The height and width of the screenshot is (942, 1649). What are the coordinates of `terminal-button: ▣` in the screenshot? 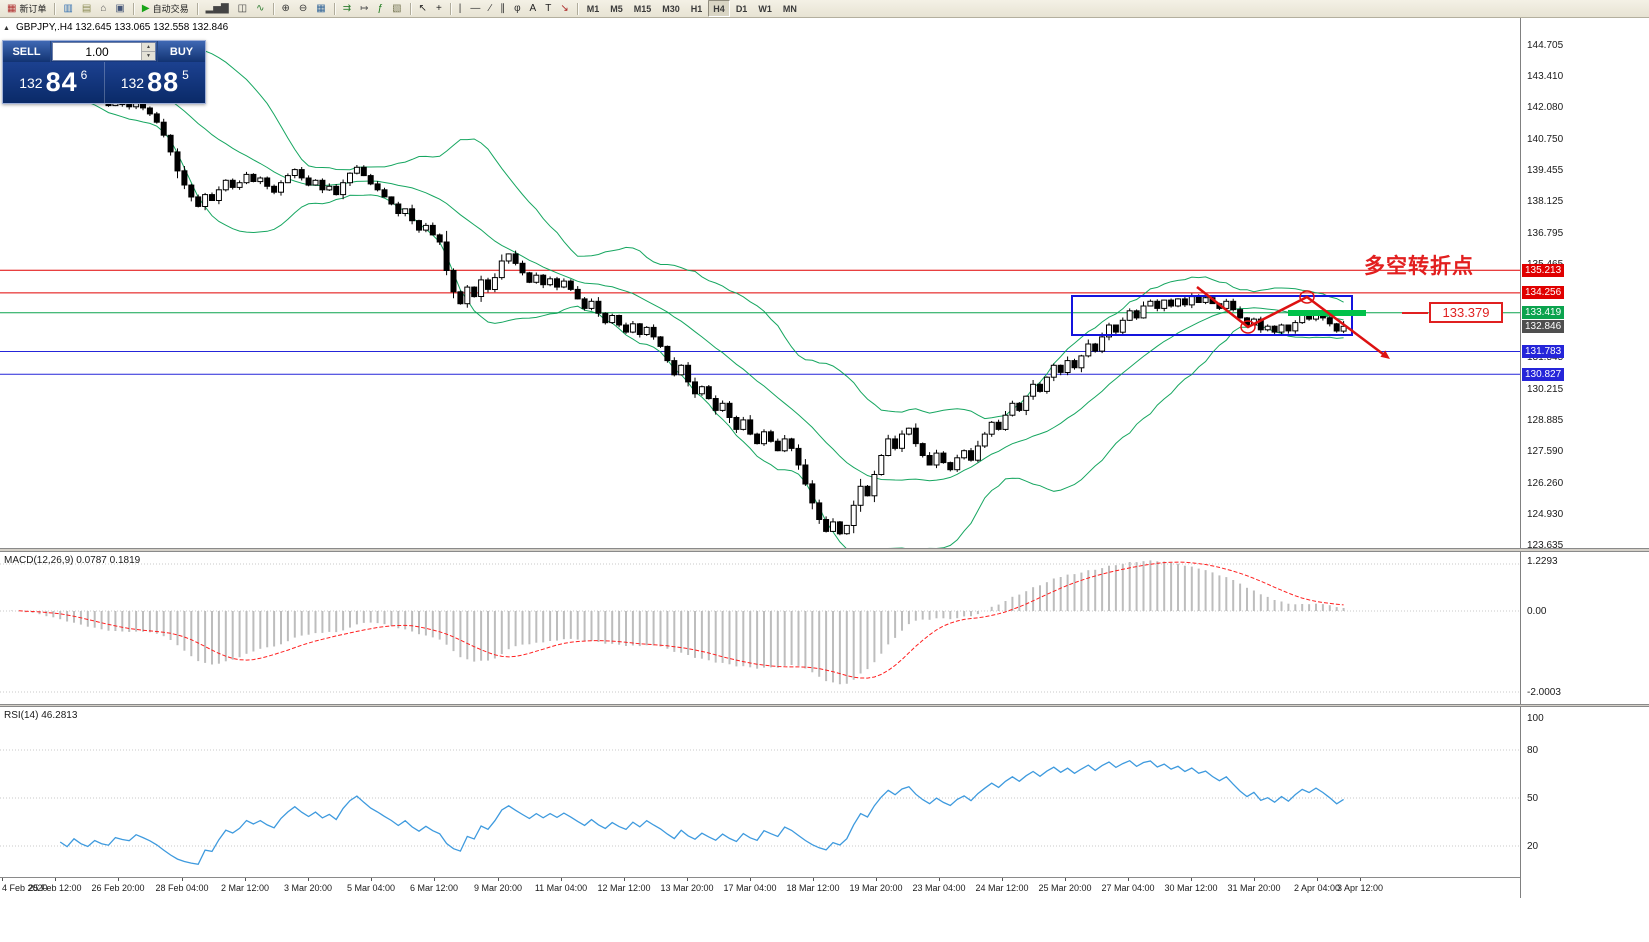 It's located at (119, 8).